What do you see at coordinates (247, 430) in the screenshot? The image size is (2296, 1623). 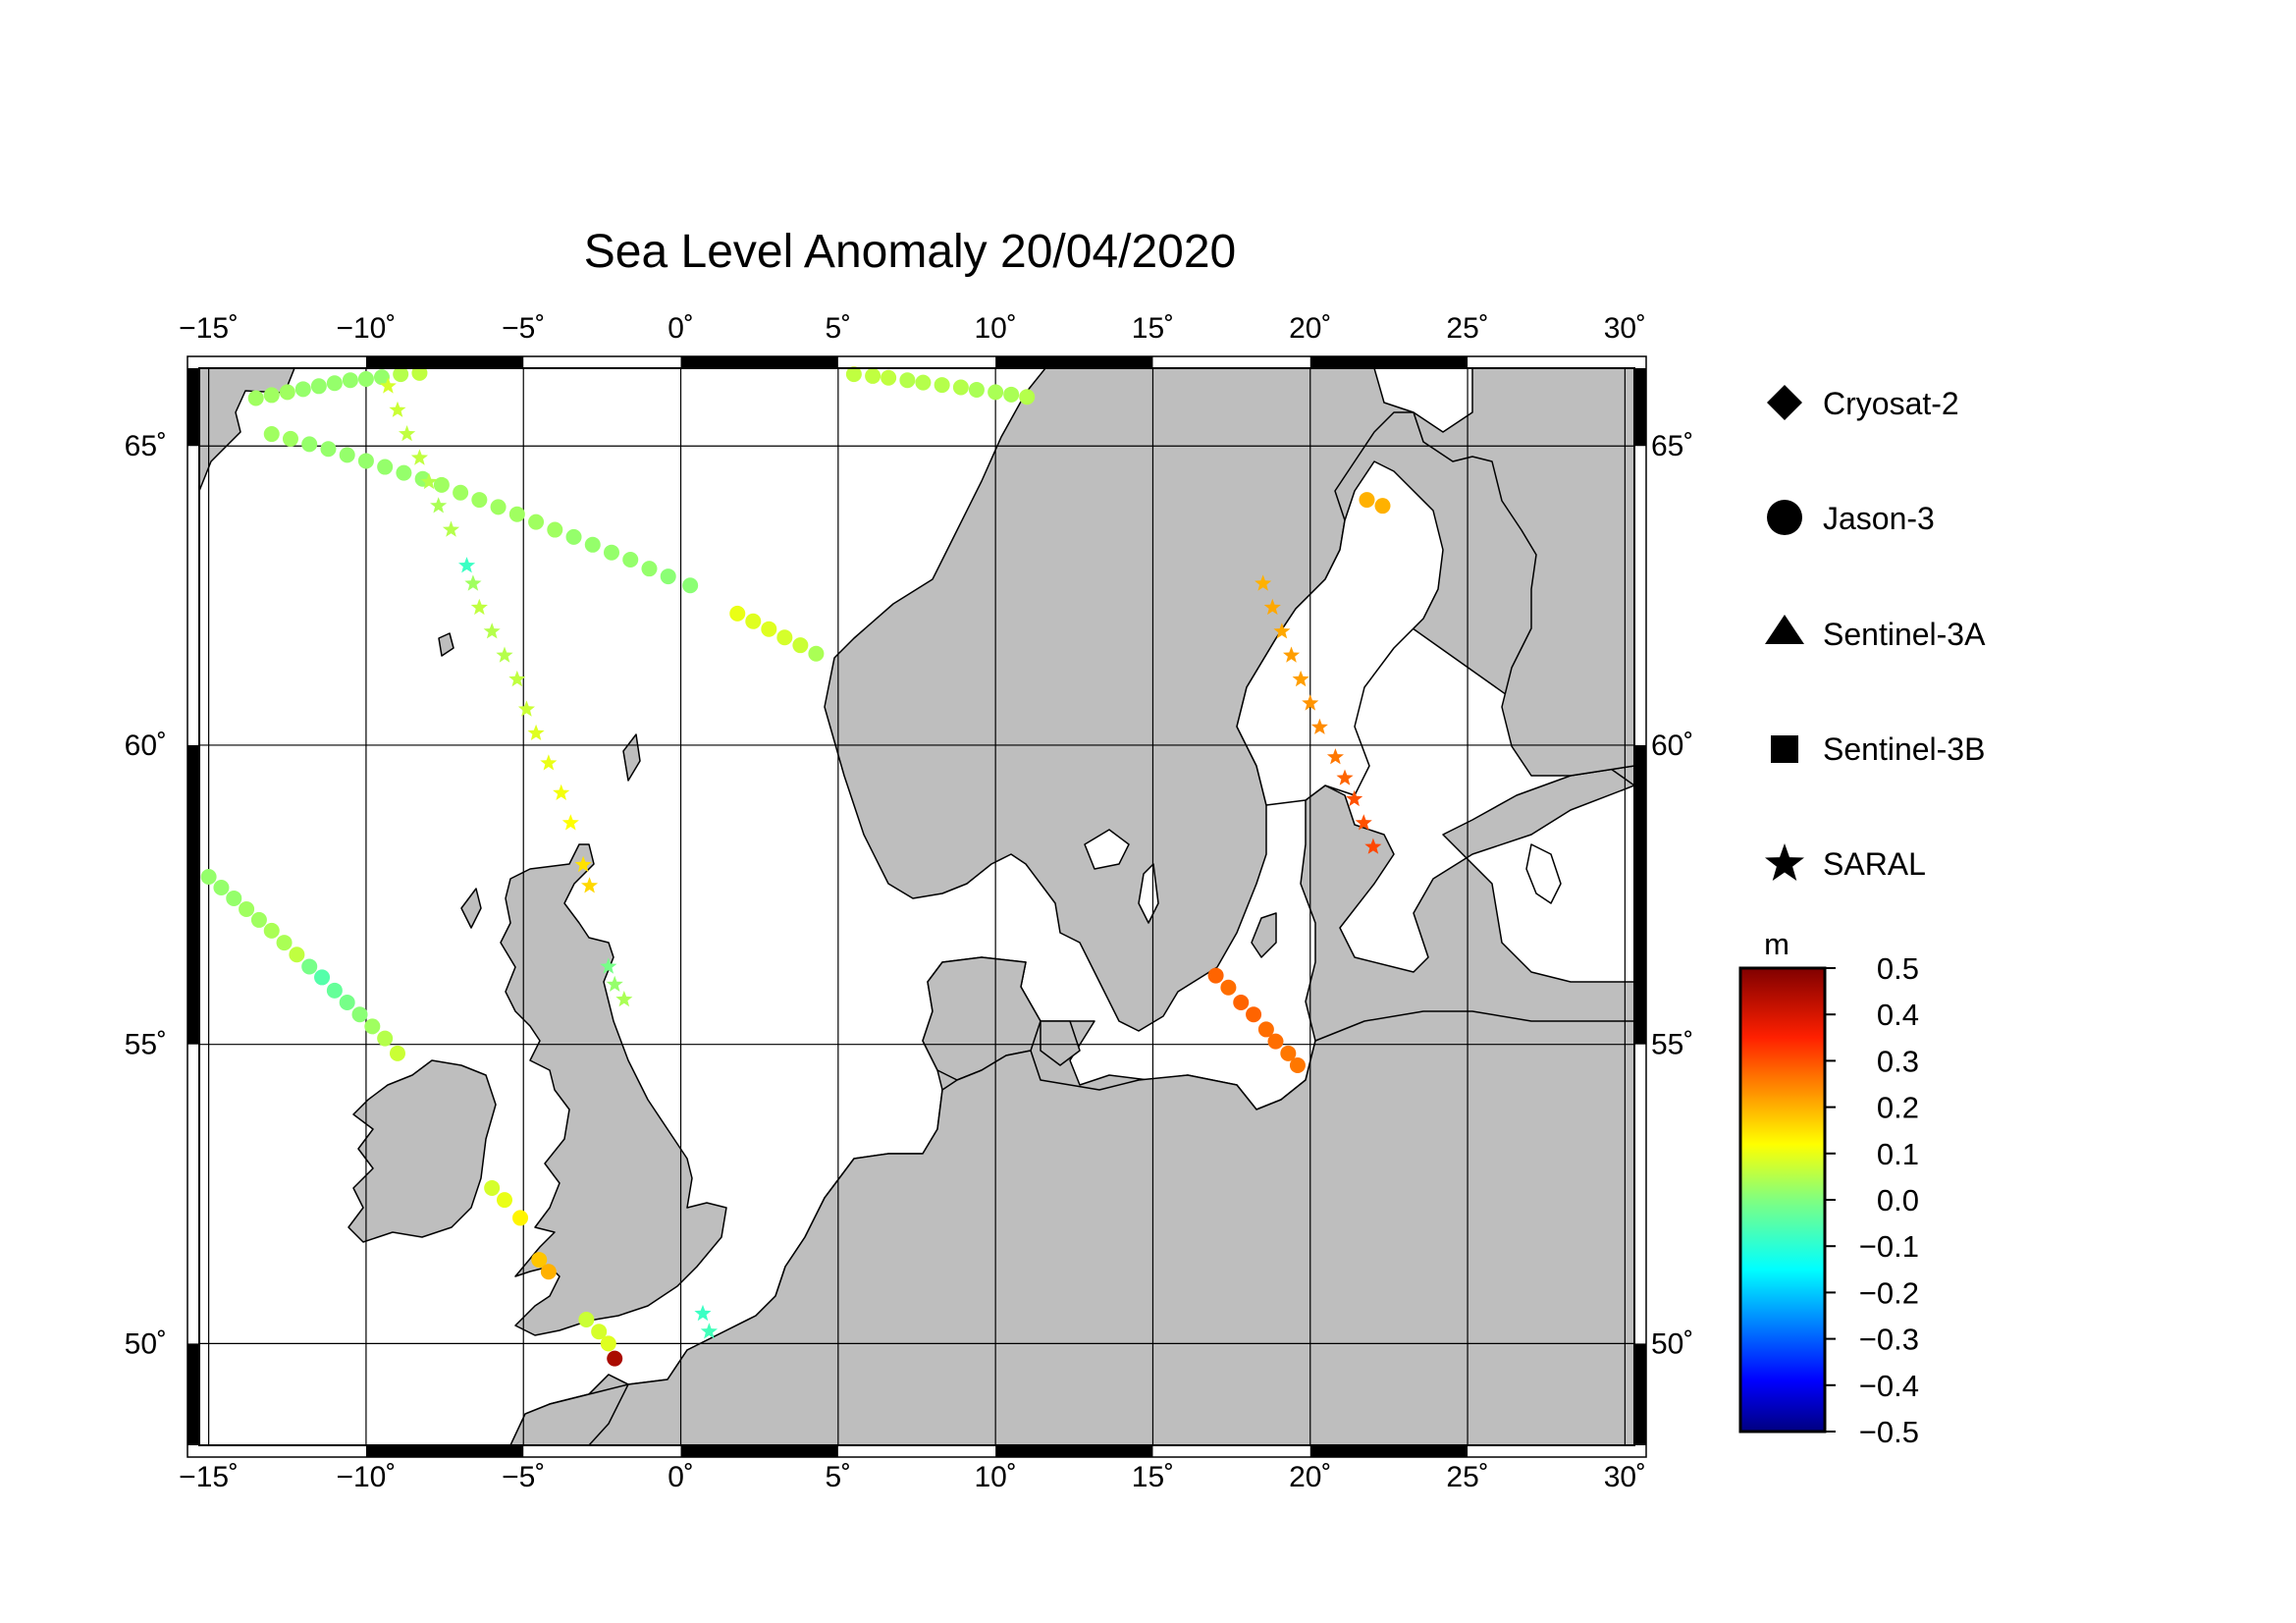 I see `land-iceland` at bounding box center [247, 430].